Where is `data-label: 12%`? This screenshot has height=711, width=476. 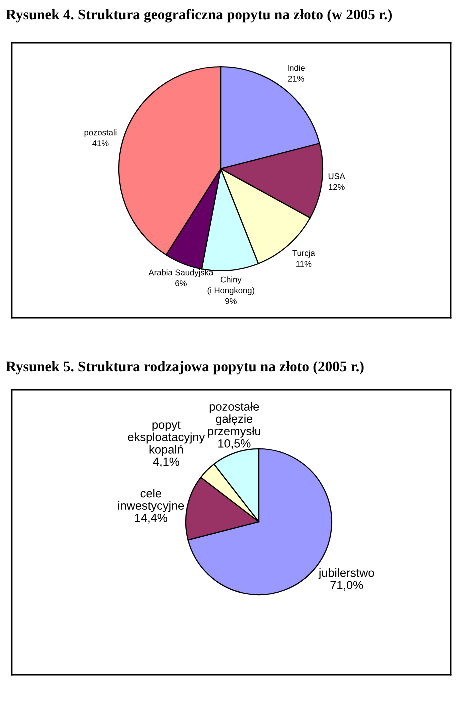 data-label: 12% is located at coordinates (337, 187).